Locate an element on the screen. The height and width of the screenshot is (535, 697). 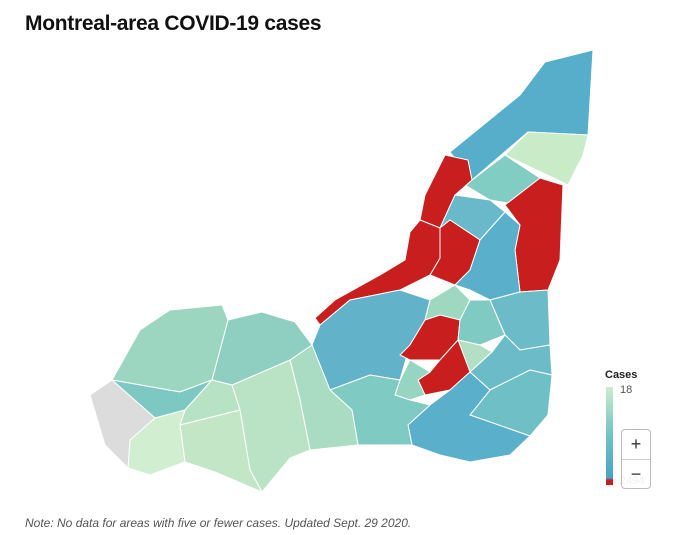
zoom-in: + is located at coordinates (636, 444).